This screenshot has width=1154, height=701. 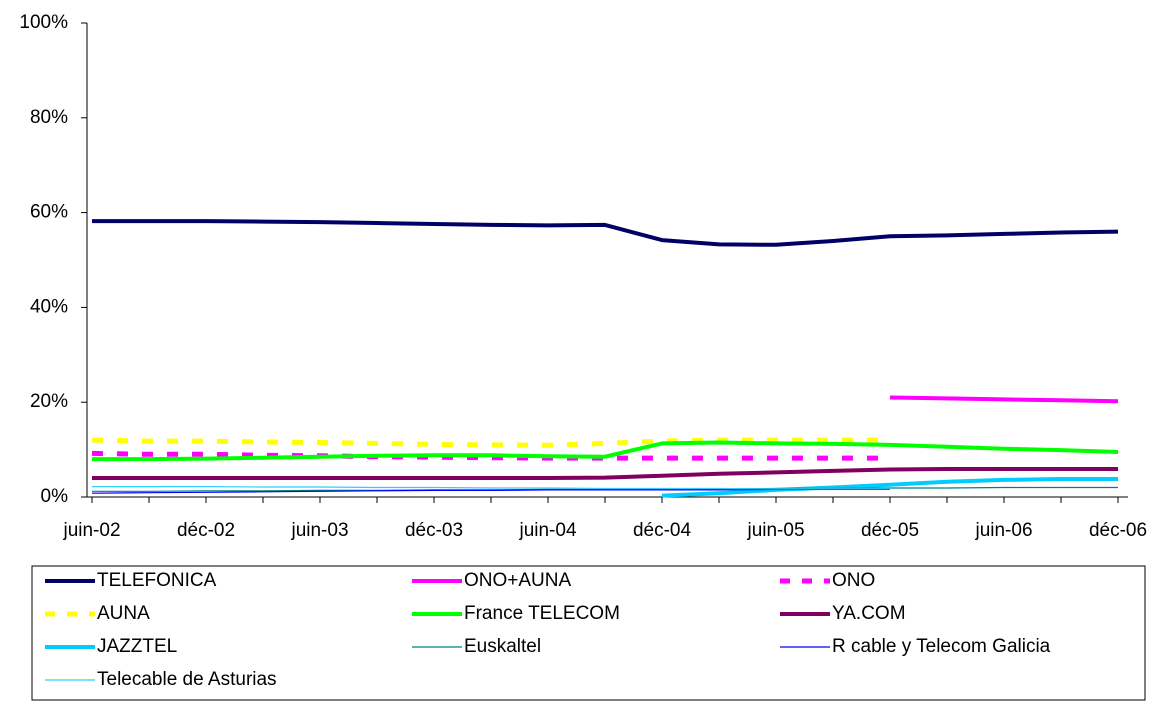 I want to click on legend-label: Euskaltel, so click(x=502, y=646).